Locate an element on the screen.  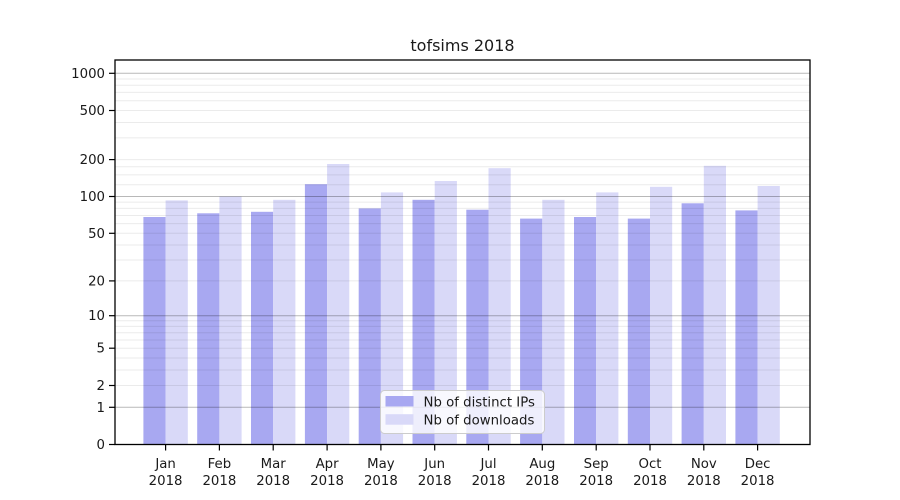
x-tick-label-month: Mar is located at coordinates (274, 464).